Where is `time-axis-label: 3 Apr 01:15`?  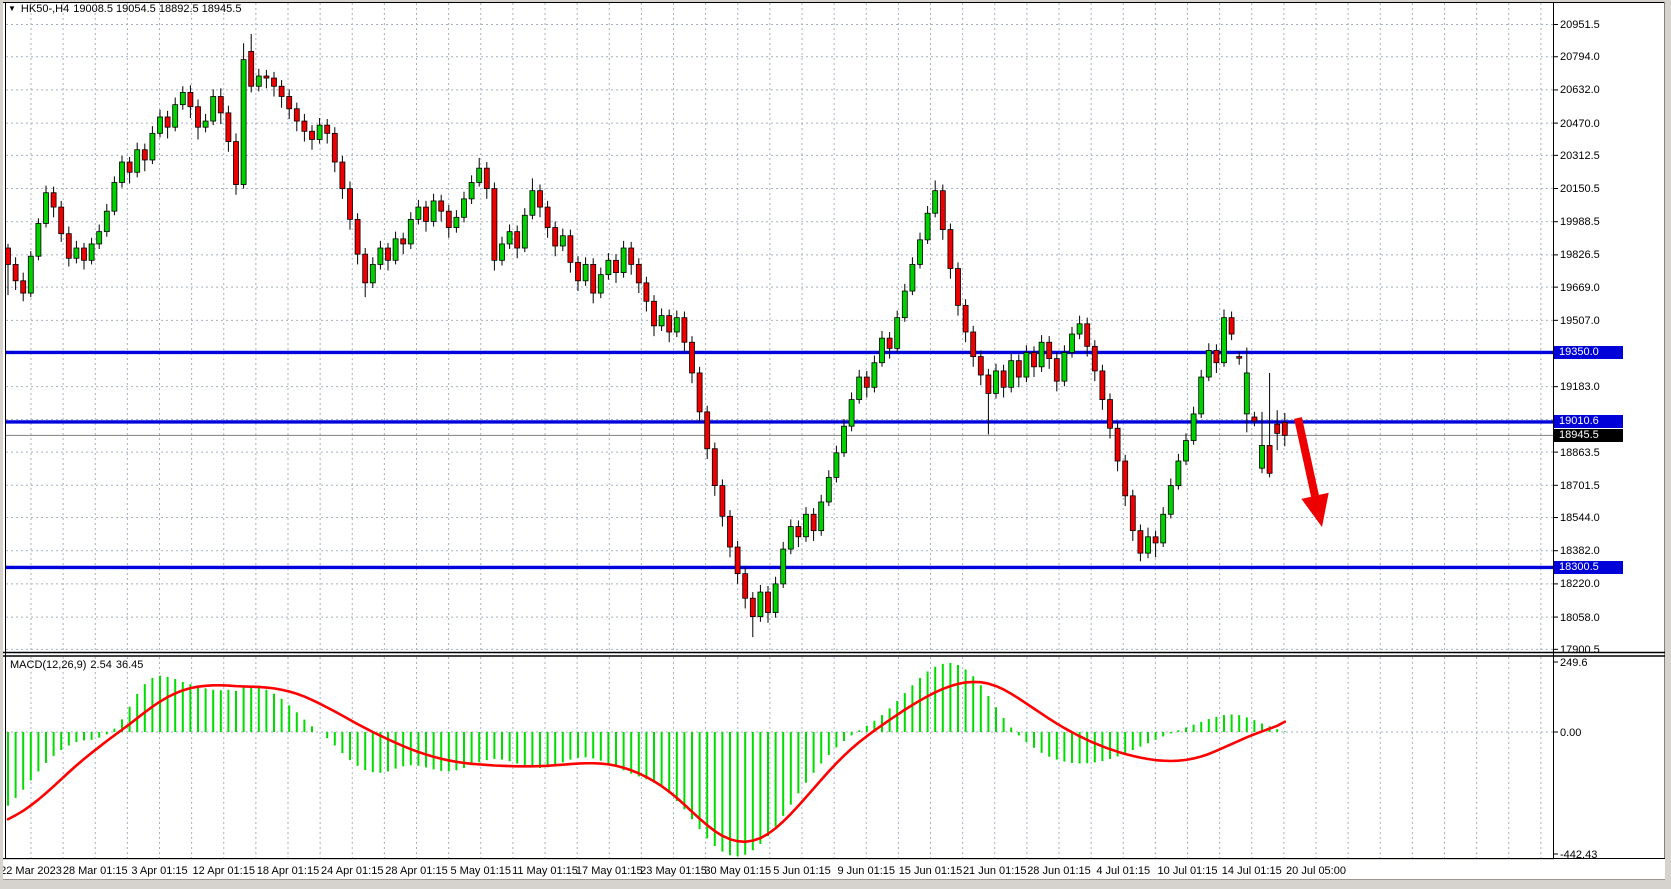
time-axis-label: 3 Apr 01:15 is located at coordinates (159, 871).